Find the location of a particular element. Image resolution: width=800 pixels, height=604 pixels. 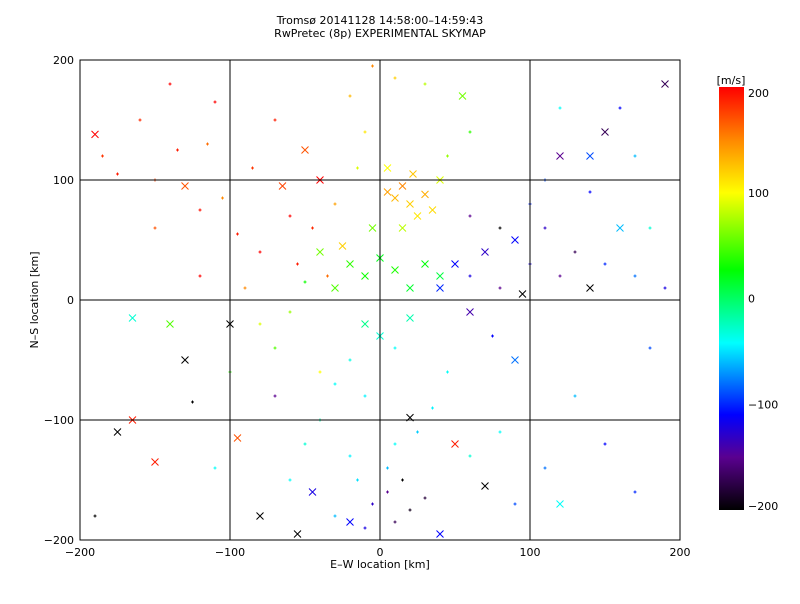

colorbar is located at coordinates (731, 298).